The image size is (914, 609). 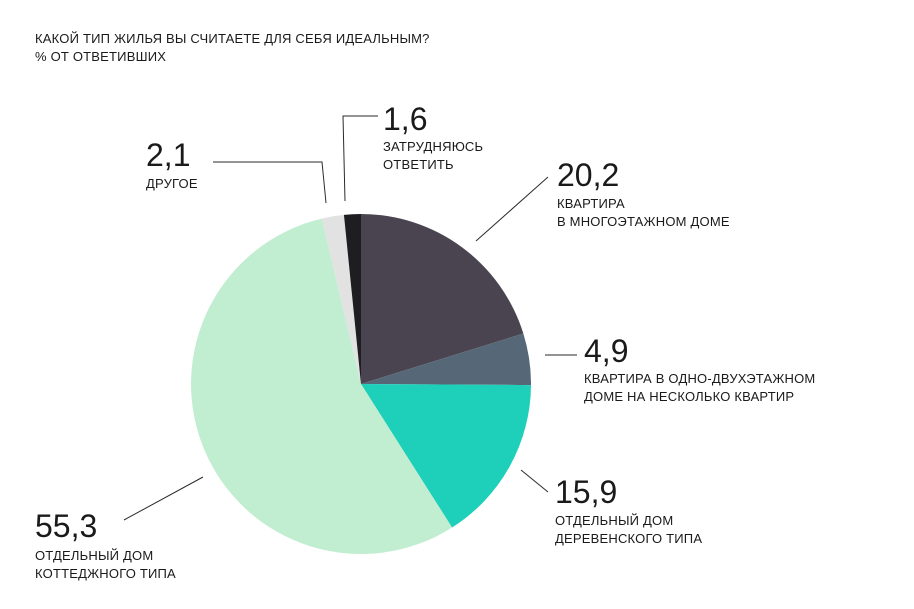 What do you see at coordinates (172, 183) in the screenshot?
I see `slice-label: ДРУГОЕ` at bounding box center [172, 183].